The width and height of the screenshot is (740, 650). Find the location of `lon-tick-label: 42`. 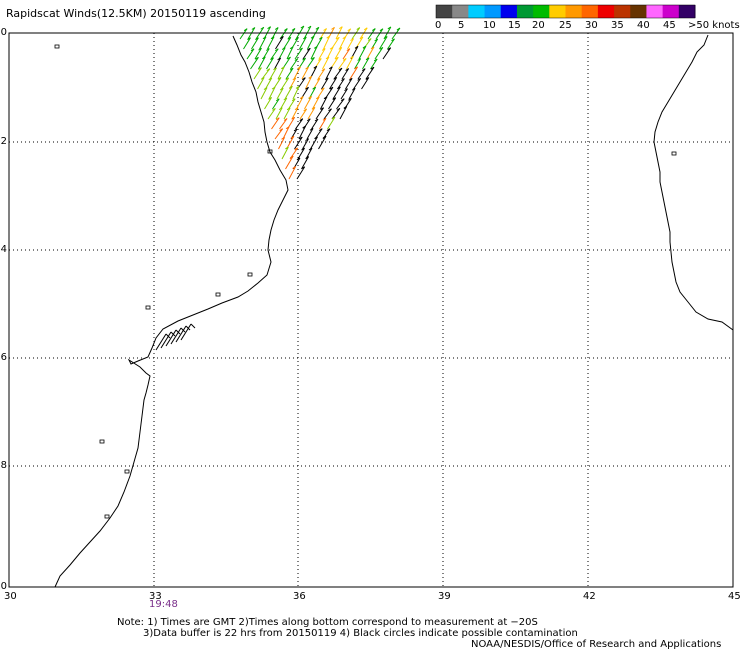

lon-tick-label: 42 is located at coordinates (589, 596).